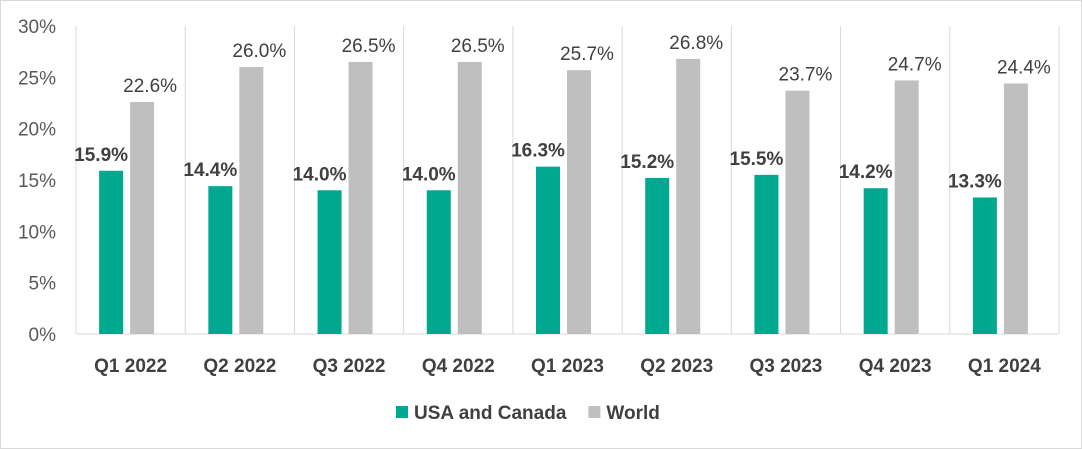 This screenshot has width=1082, height=449. What do you see at coordinates (567, 366) in the screenshot?
I see `x-tick-label: Q1 2023` at bounding box center [567, 366].